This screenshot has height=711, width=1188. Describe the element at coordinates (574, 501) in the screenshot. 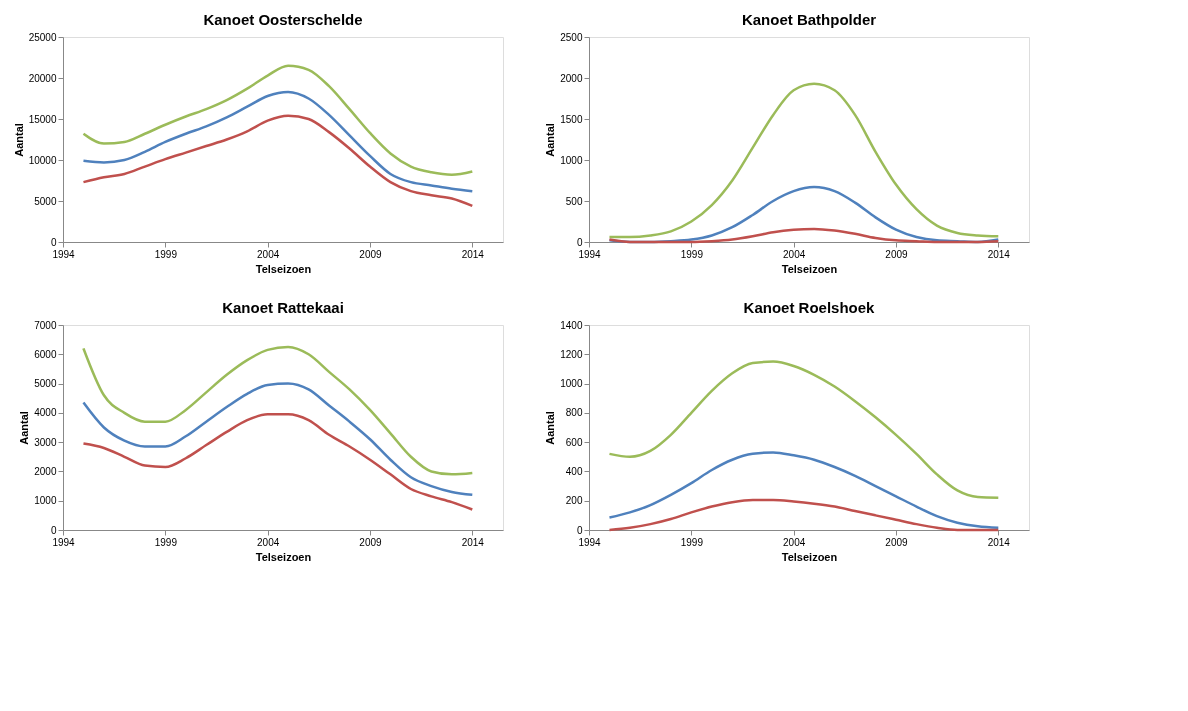

I see `y-tick-label: 200` at that location.